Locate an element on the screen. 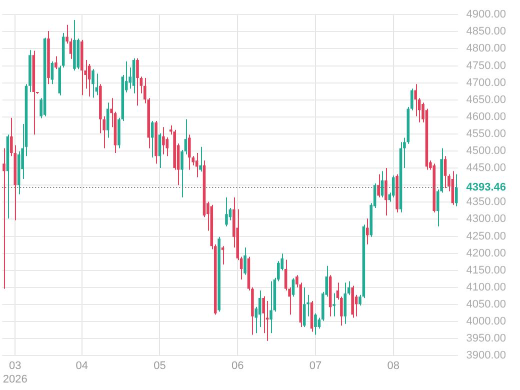  y-tick-label: 3950.00 is located at coordinates (486, 338).